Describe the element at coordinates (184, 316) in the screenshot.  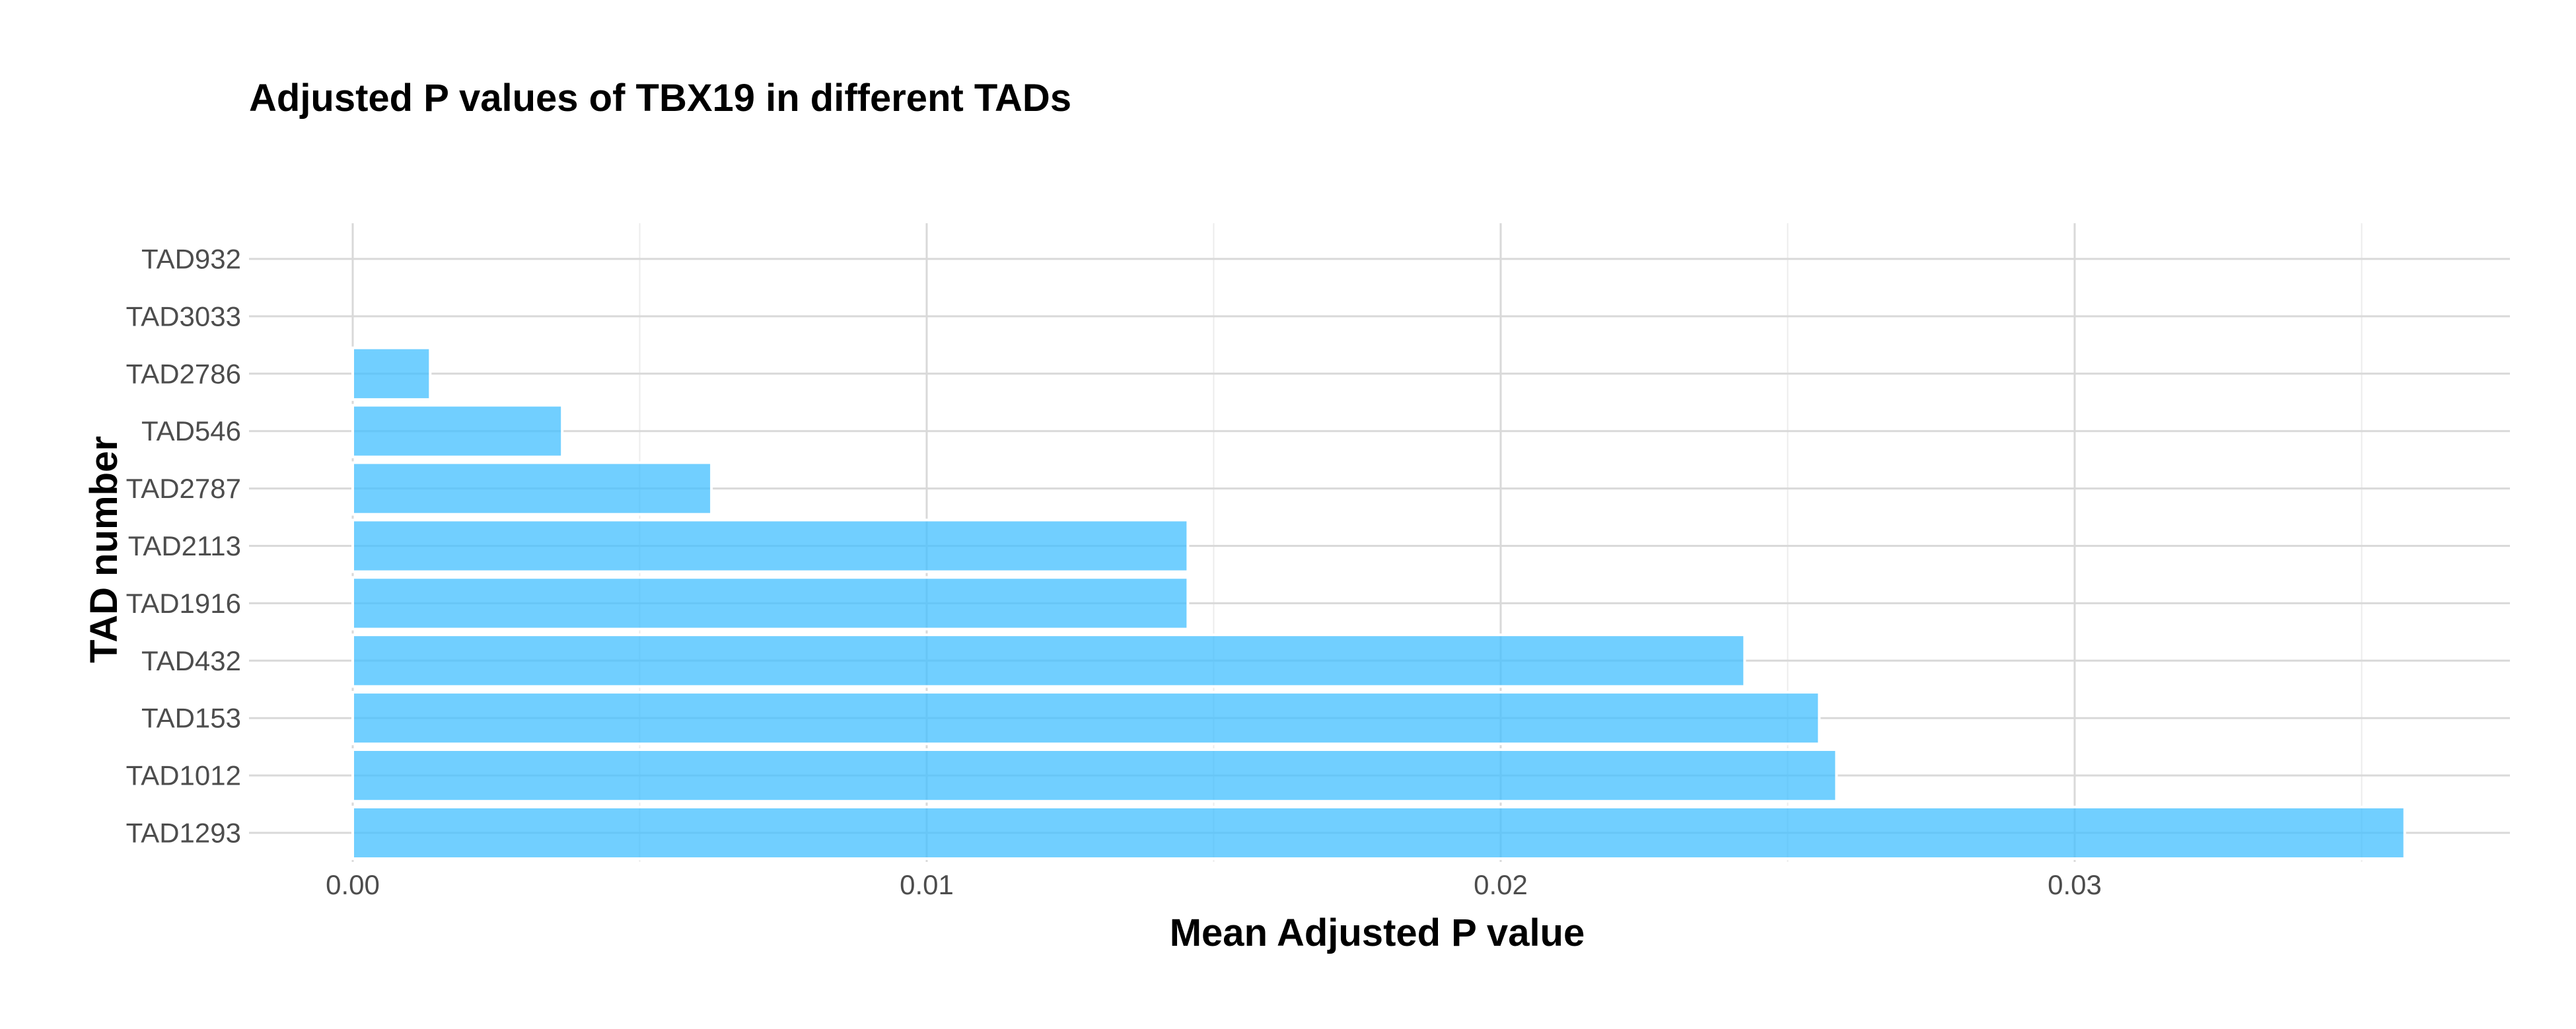
I see `y-tick-label: TAD3033` at that location.